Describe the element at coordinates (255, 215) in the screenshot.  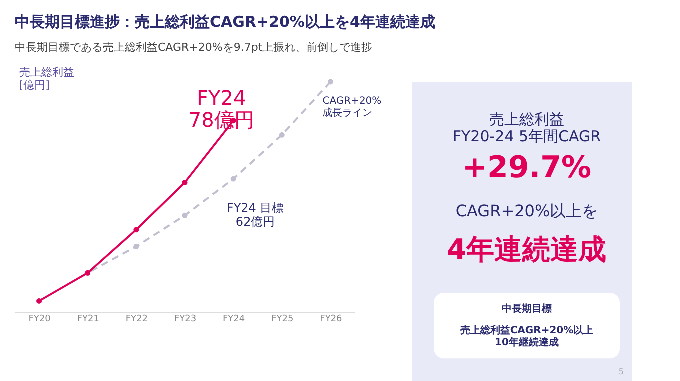
I see `annotation: FY24 目標 62億円` at that location.